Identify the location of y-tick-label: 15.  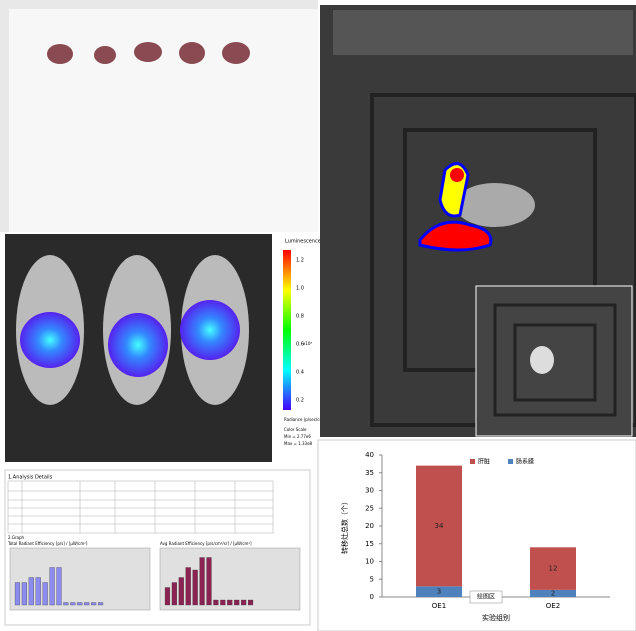
(369, 544).